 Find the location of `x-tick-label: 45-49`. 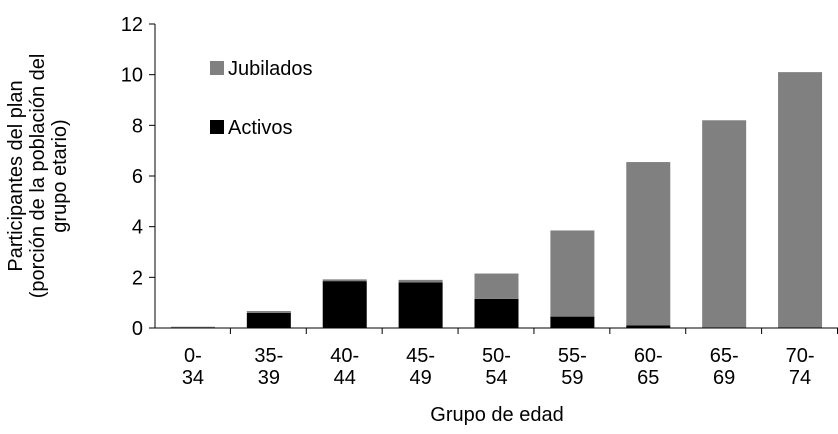

x-tick-label: 45-49 is located at coordinates (420, 367).